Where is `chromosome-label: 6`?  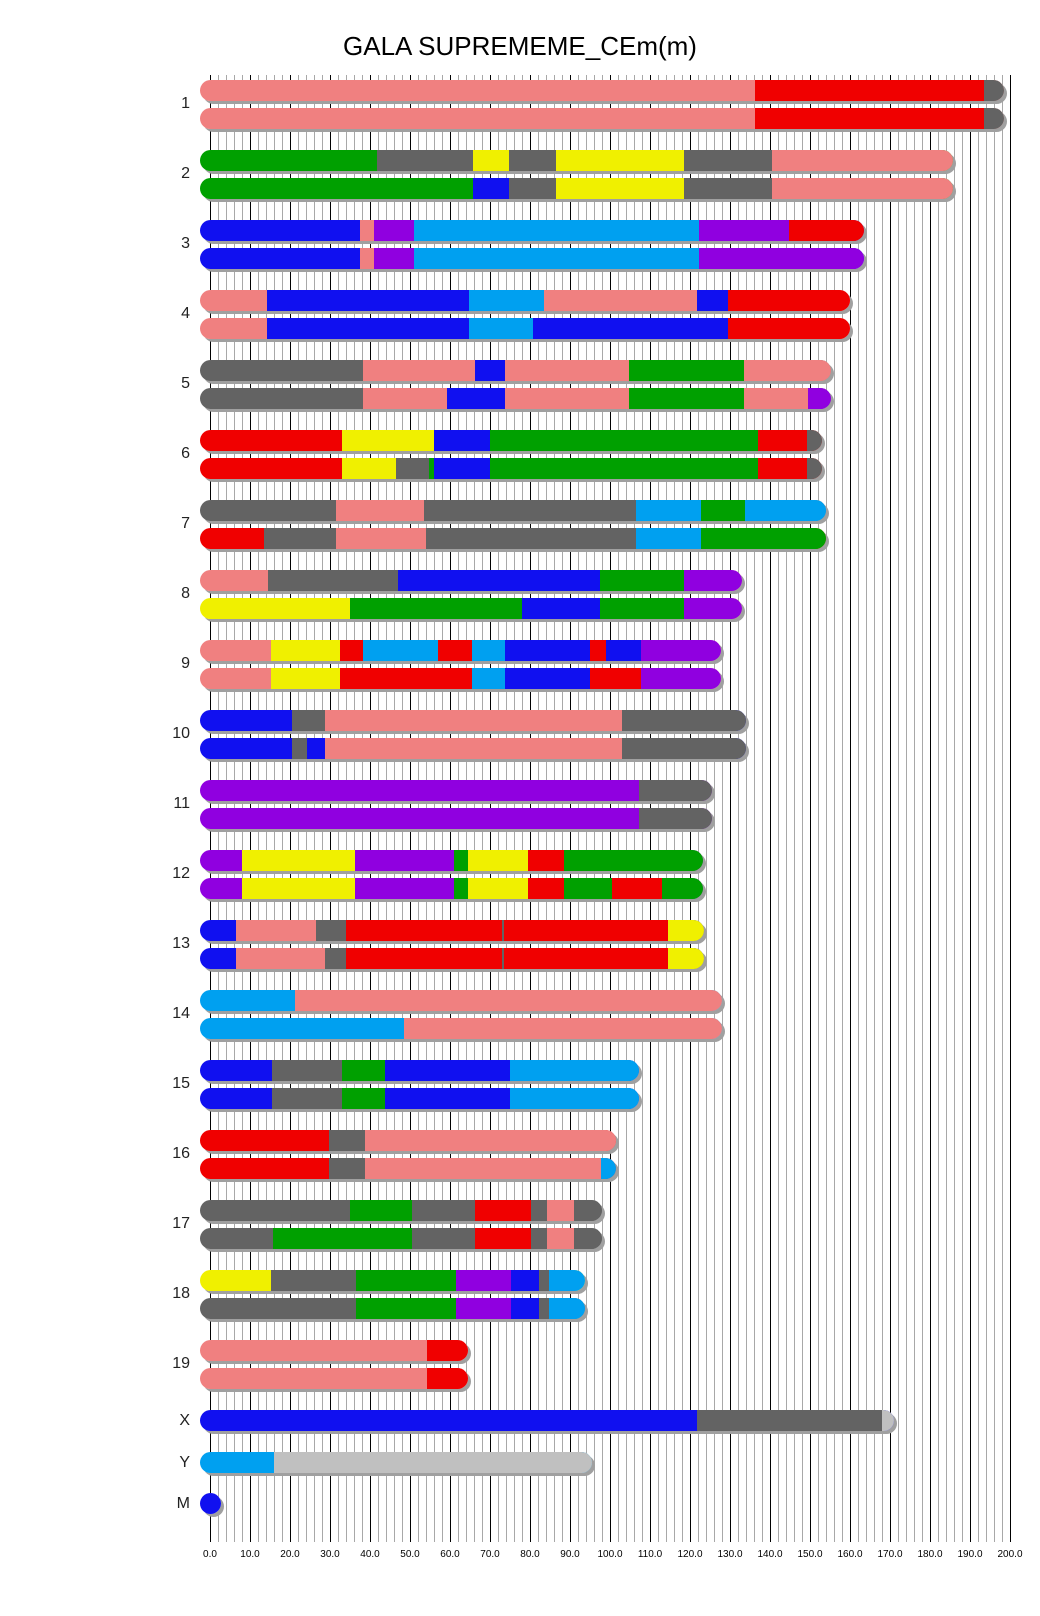
chromosome-label: 6 is located at coordinates (185, 453).